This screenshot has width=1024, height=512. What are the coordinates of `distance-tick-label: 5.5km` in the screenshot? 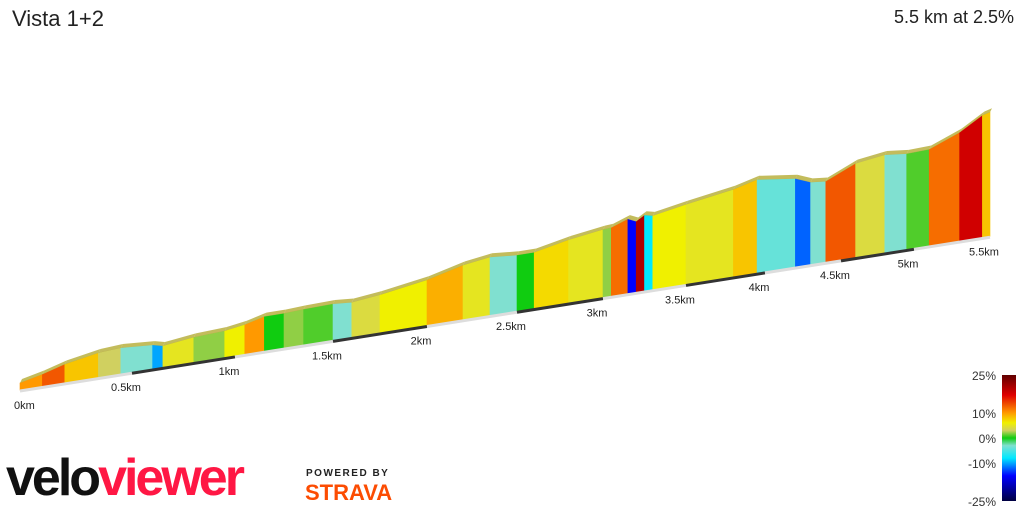 It's located at (984, 252).